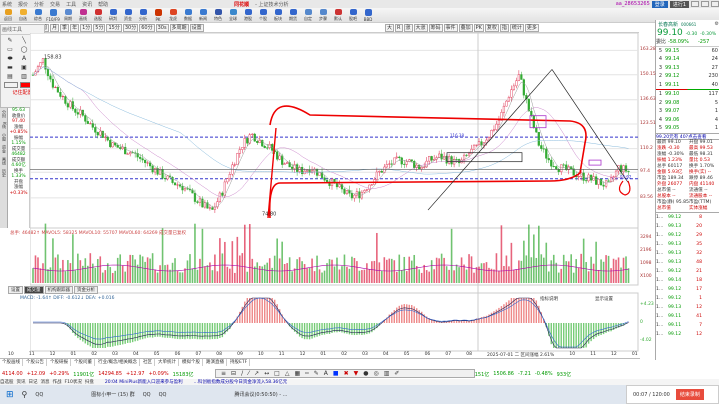  What do you see at coordinates (695, 4) in the screenshot?
I see `minimize-button` at bounding box center [695, 4].